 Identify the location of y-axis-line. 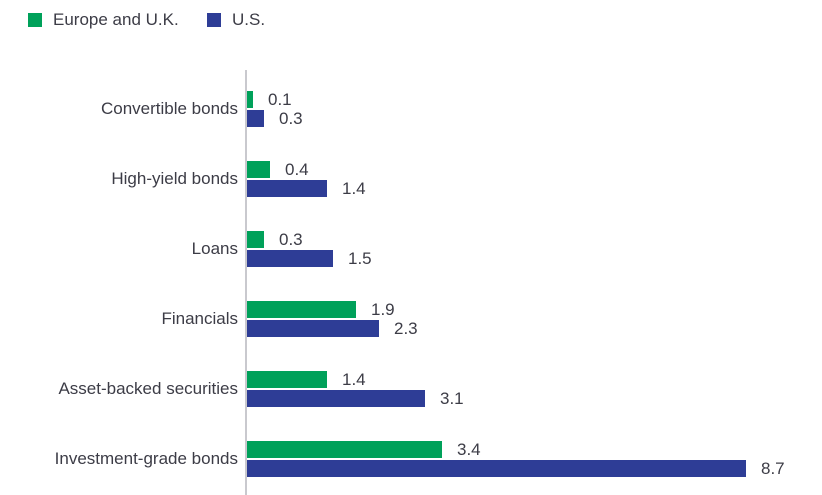
(246, 282).